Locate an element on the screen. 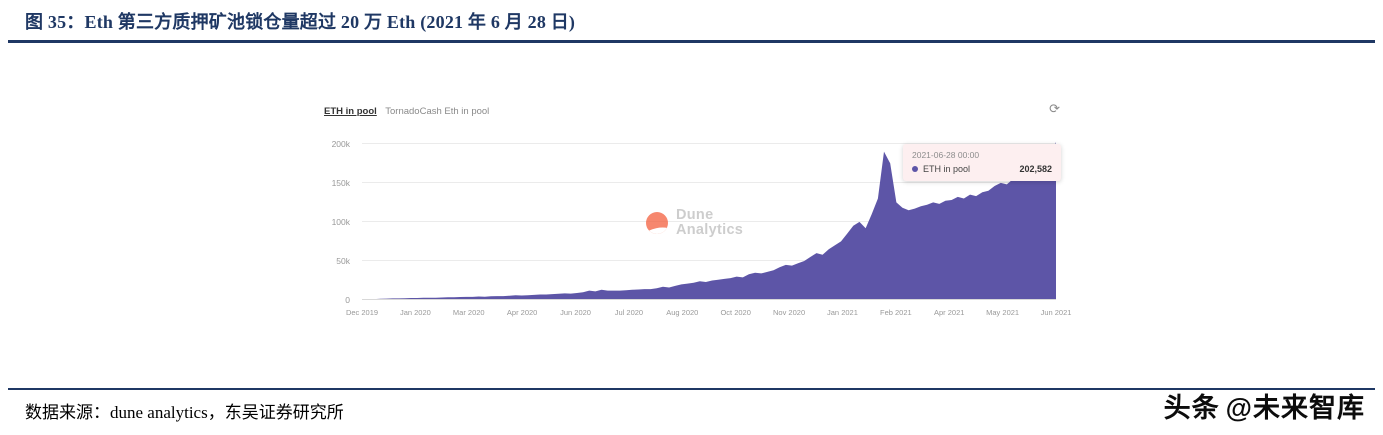 The width and height of the screenshot is (1383, 435). x-axis-label: Aug 2020 is located at coordinates (682, 312).